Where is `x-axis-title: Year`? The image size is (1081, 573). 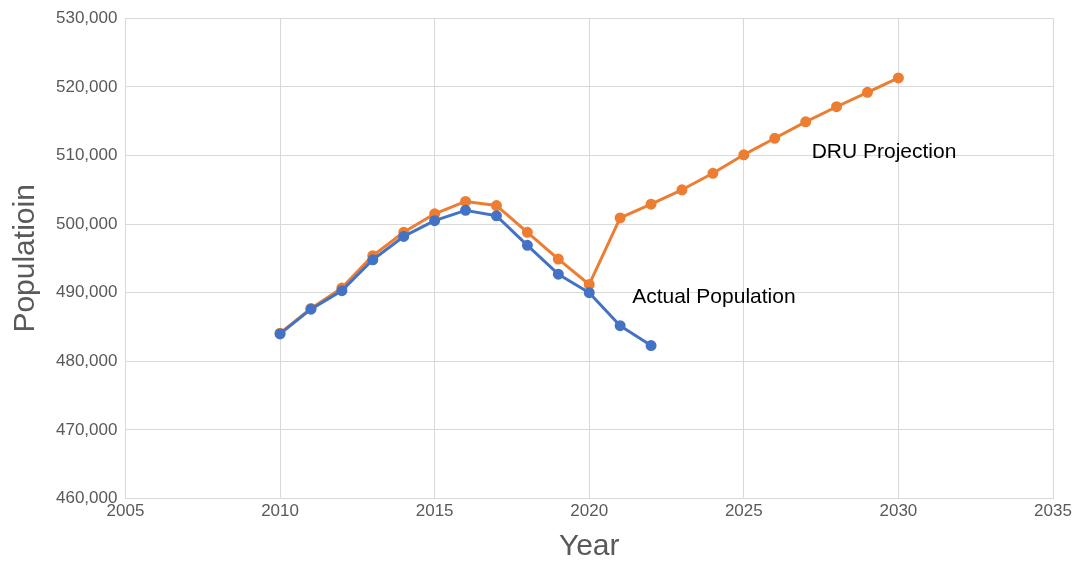 x-axis-title: Year is located at coordinates (589, 545).